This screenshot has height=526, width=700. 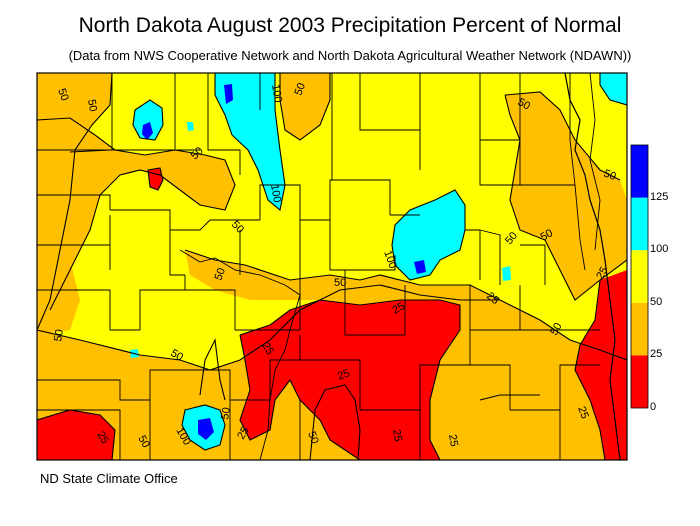 What do you see at coordinates (613, 89) in the screenshot?
I see `cyan-region-northeast-corner` at bounding box center [613, 89].